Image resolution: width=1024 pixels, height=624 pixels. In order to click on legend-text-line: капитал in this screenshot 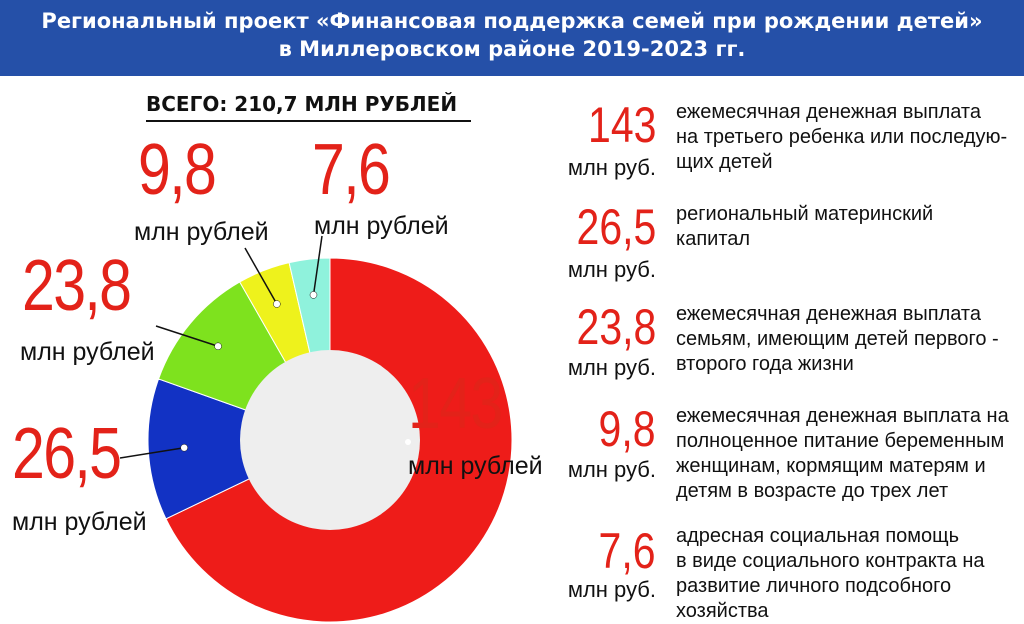, I will do `click(713, 239)`.